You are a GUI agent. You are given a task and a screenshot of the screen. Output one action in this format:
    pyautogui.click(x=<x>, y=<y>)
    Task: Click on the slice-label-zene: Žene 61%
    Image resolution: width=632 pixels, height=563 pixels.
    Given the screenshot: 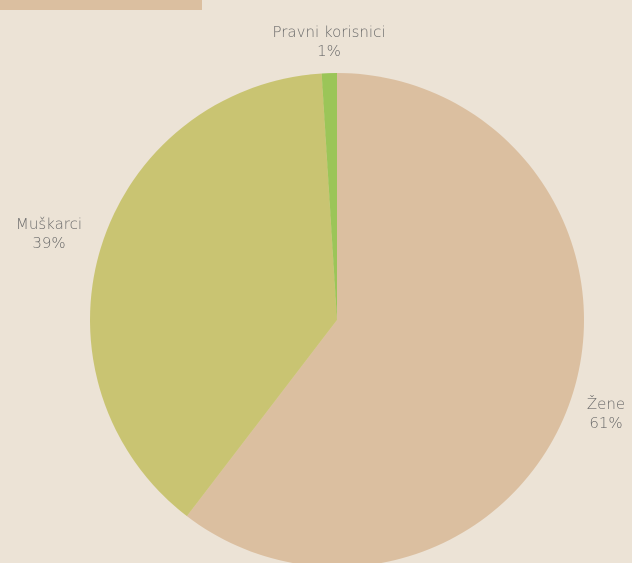 What is the action you would take?
    pyautogui.click(x=606, y=414)
    